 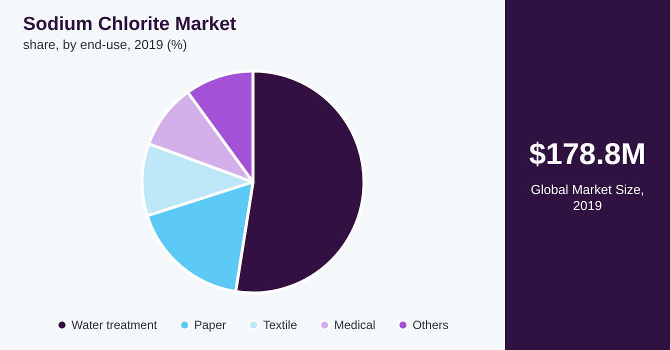 I want to click on legend-label: Medical, so click(x=355, y=325).